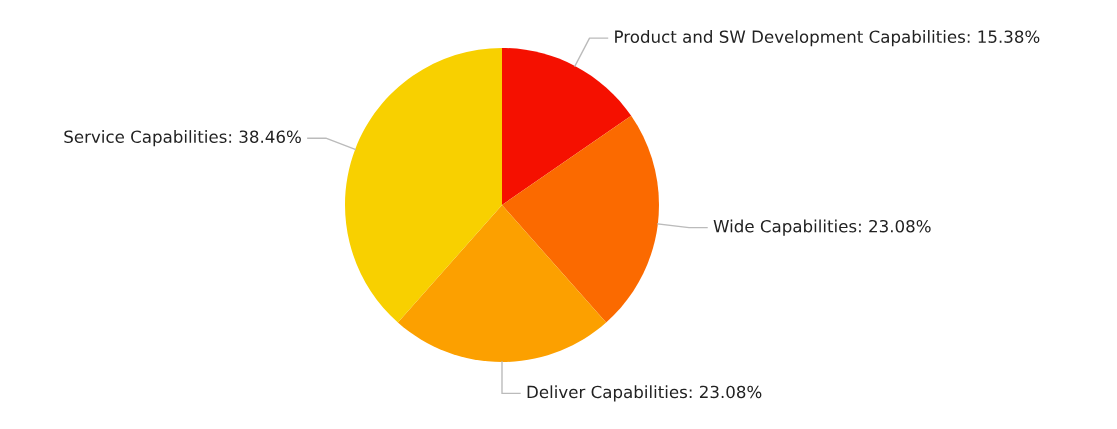 The width and height of the screenshot is (1117, 429). What do you see at coordinates (182, 138) in the screenshot?
I see `slice-label: Service Capabilities: 38.46%` at bounding box center [182, 138].